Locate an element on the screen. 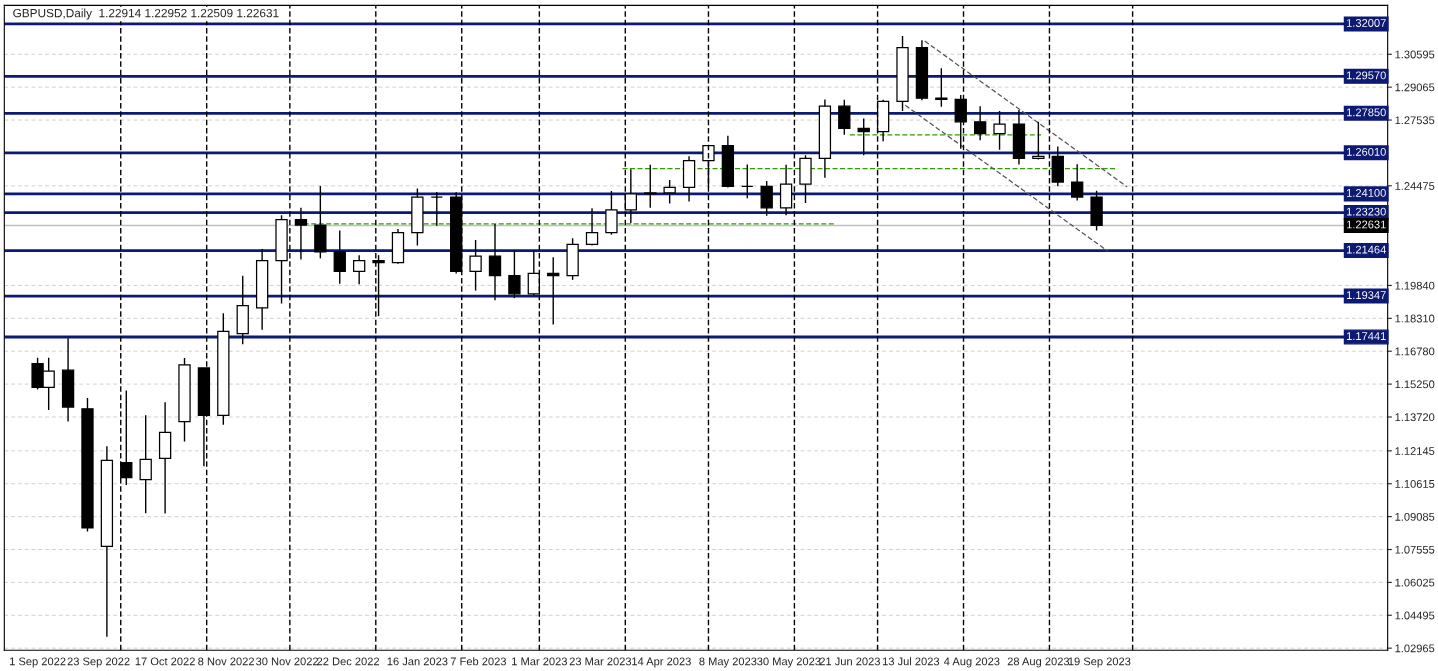  ref-line-label: 1.26010 is located at coordinates (1366, 151).